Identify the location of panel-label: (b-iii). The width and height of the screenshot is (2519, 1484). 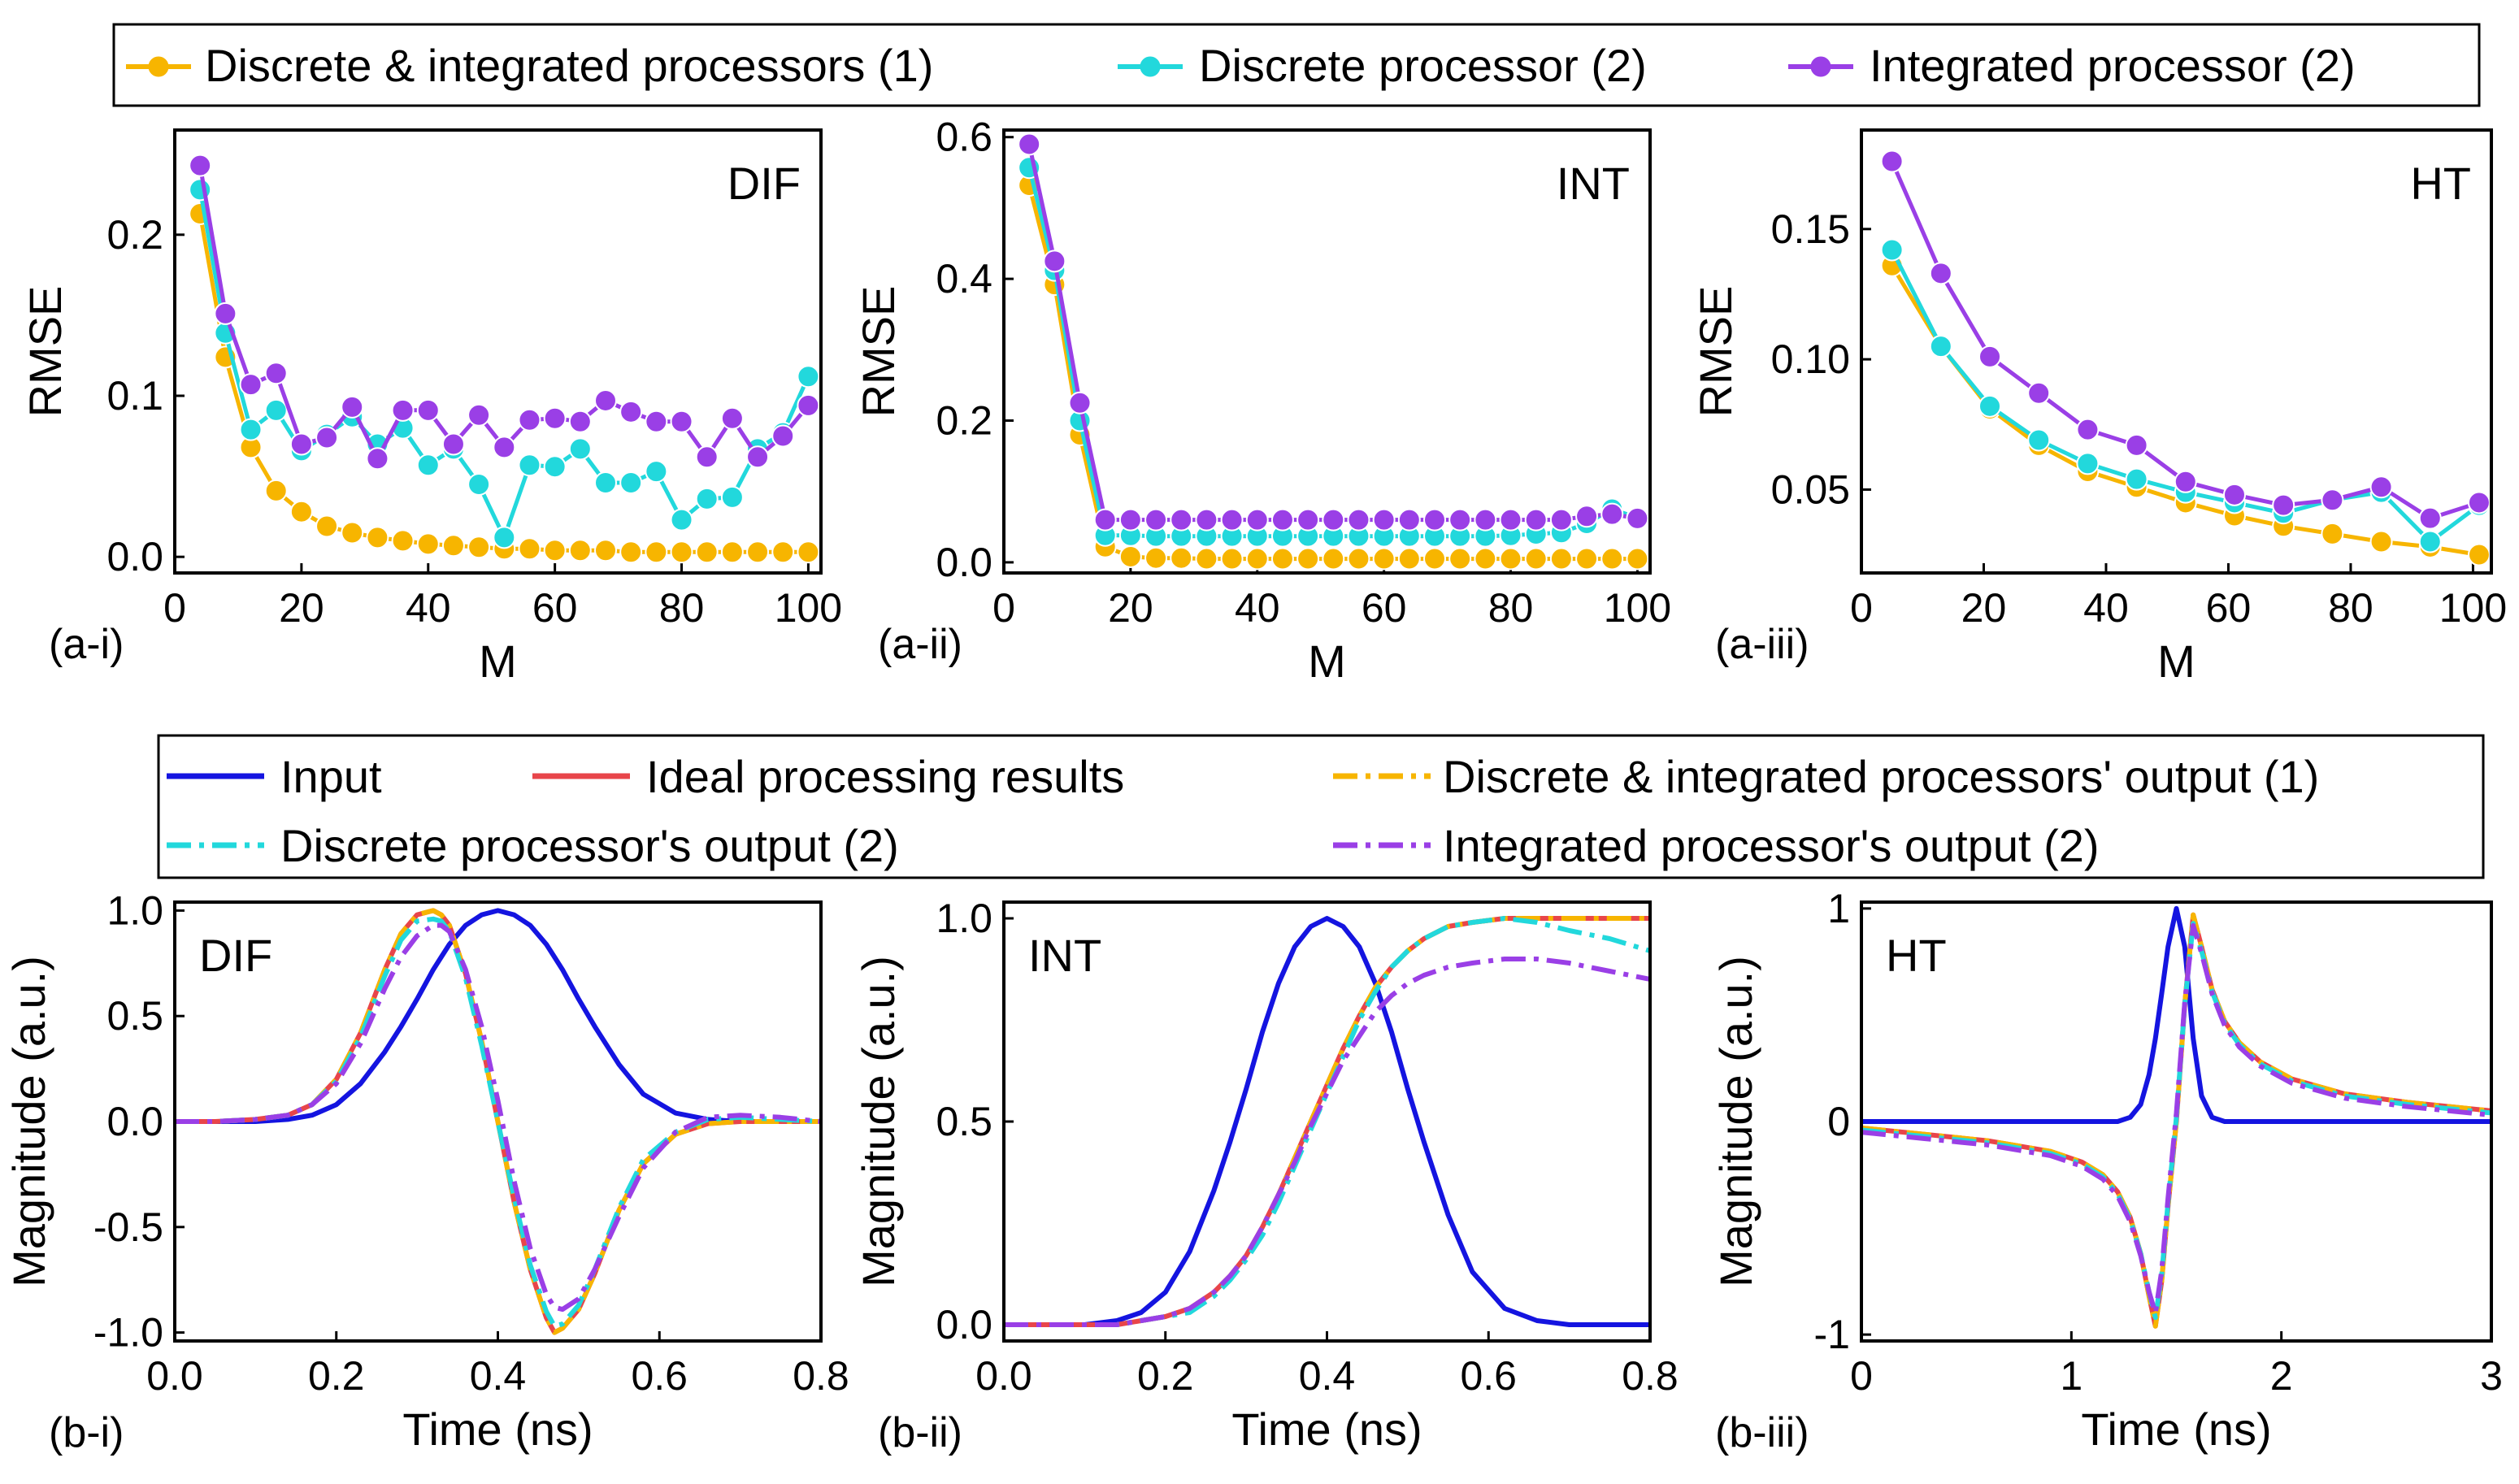
(1762, 1432).